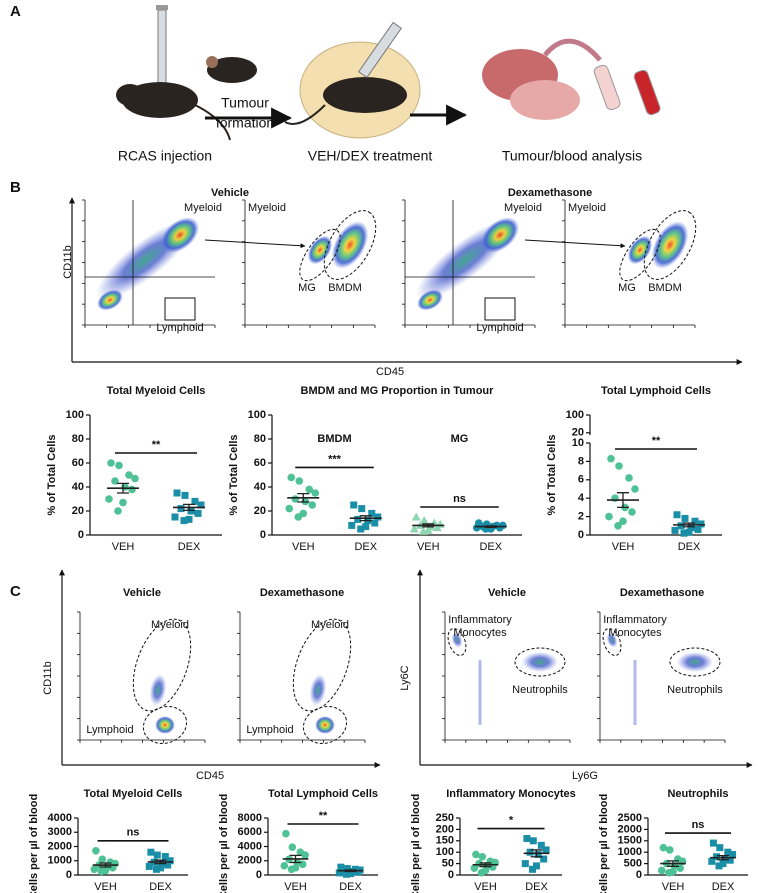  What do you see at coordinates (388, 73) in the screenshot?
I see `schematic-art` at bounding box center [388, 73].